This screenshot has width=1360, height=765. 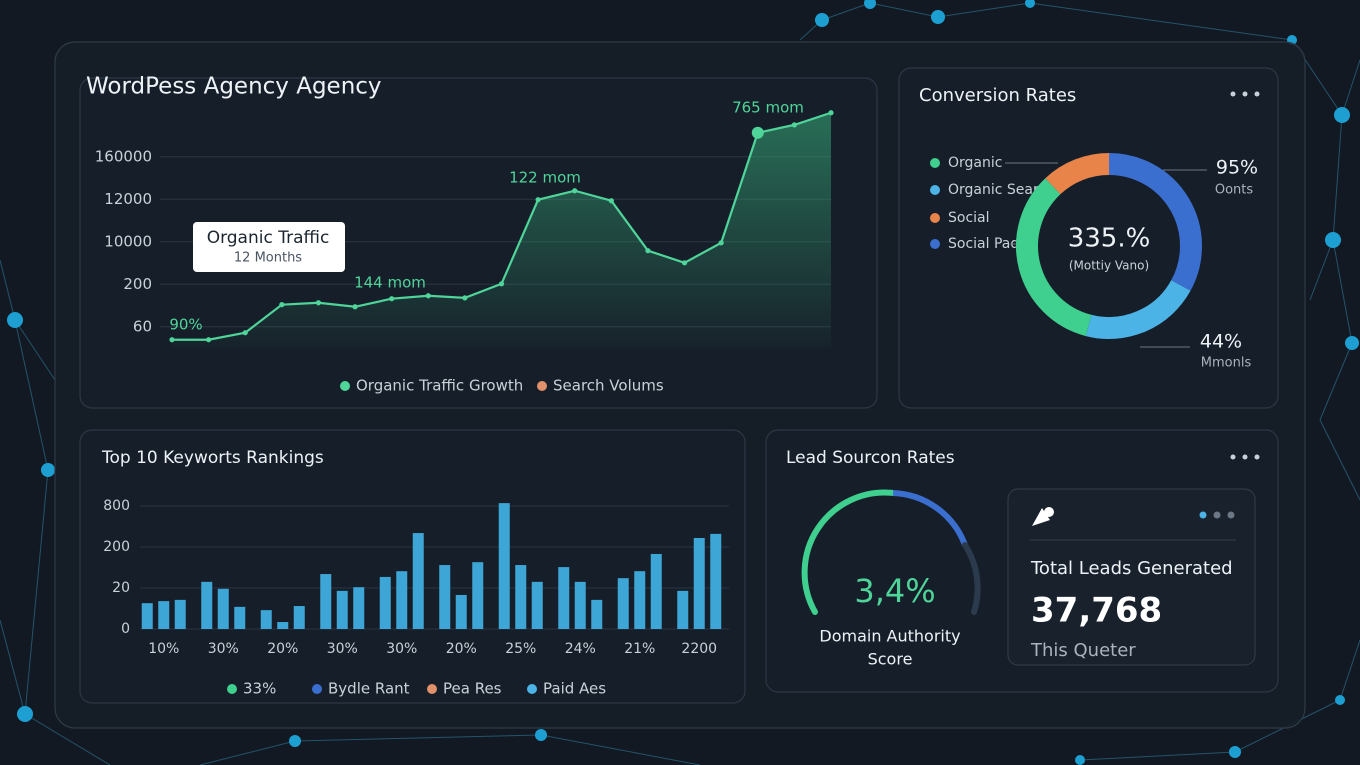 What do you see at coordinates (969, 218) in the screenshot?
I see `legend-label: Social` at bounding box center [969, 218].